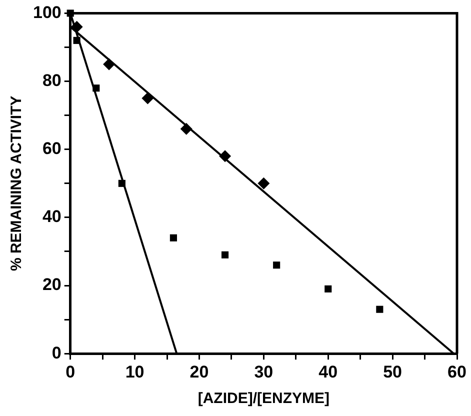  What do you see at coordinates (134, 372) in the screenshot?
I see `x-tick-label: 10` at bounding box center [134, 372].